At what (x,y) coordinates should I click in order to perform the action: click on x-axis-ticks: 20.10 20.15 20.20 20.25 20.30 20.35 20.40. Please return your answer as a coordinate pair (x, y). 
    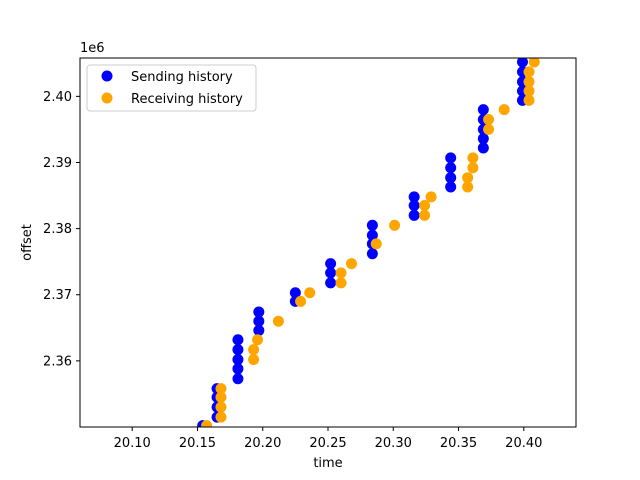
    Looking at the image, I should click on (328, 439).